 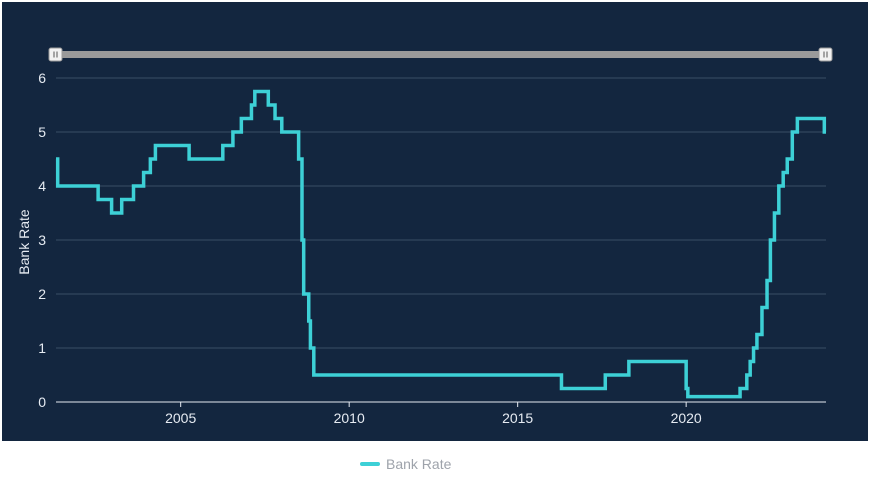 I want to click on y-axis-ticks: 0 1 2 3 4 5 6, so click(x=42, y=240).